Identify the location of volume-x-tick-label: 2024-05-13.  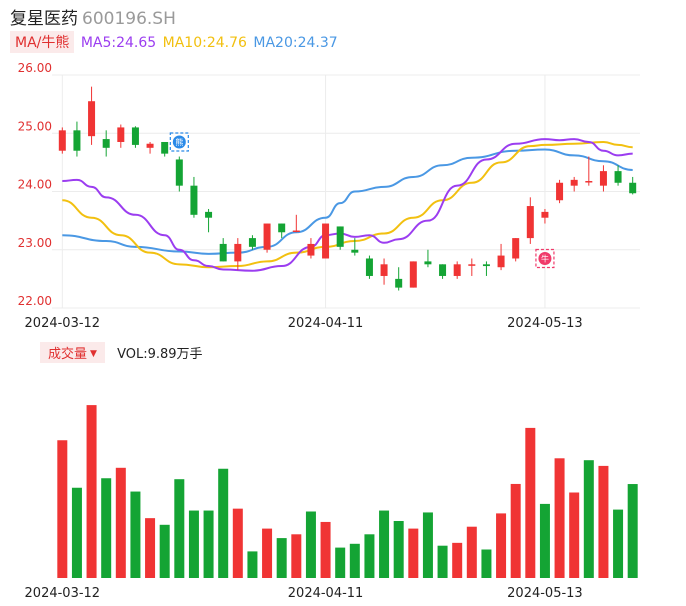
(545, 593).